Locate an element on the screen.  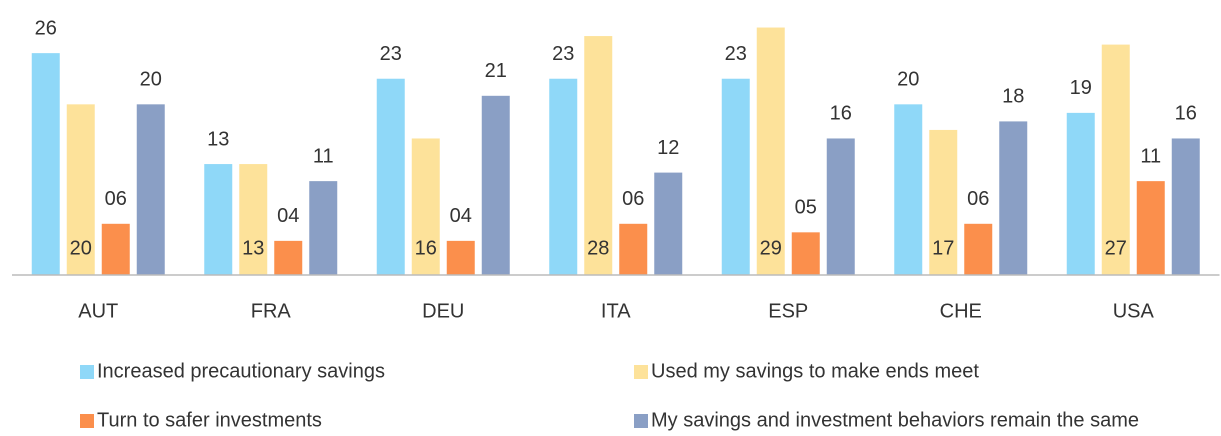
data-label: 05 is located at coordinates (806, 208).